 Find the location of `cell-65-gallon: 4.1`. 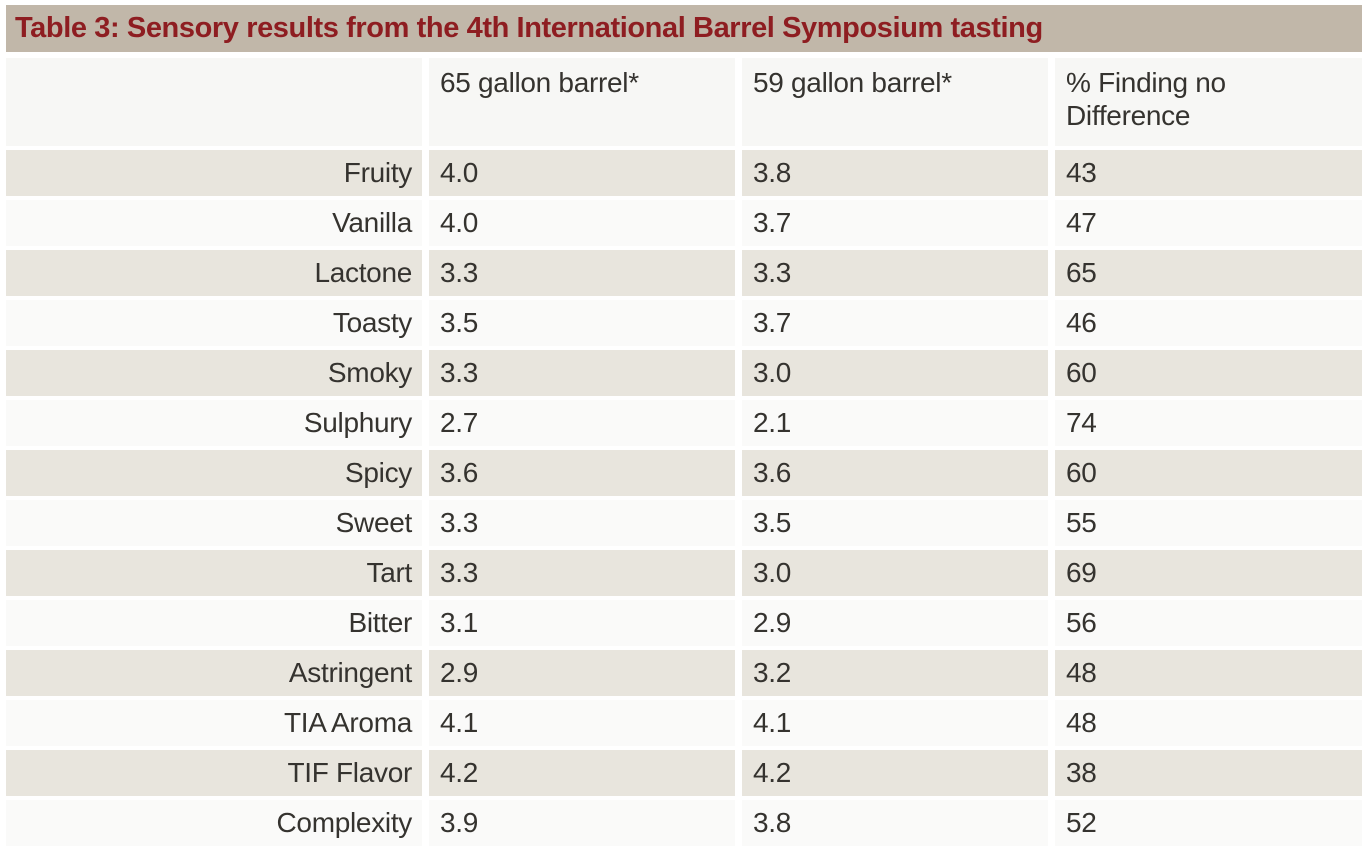

cell-65-gallon: 4.1 is located at coordinates (582, 723).